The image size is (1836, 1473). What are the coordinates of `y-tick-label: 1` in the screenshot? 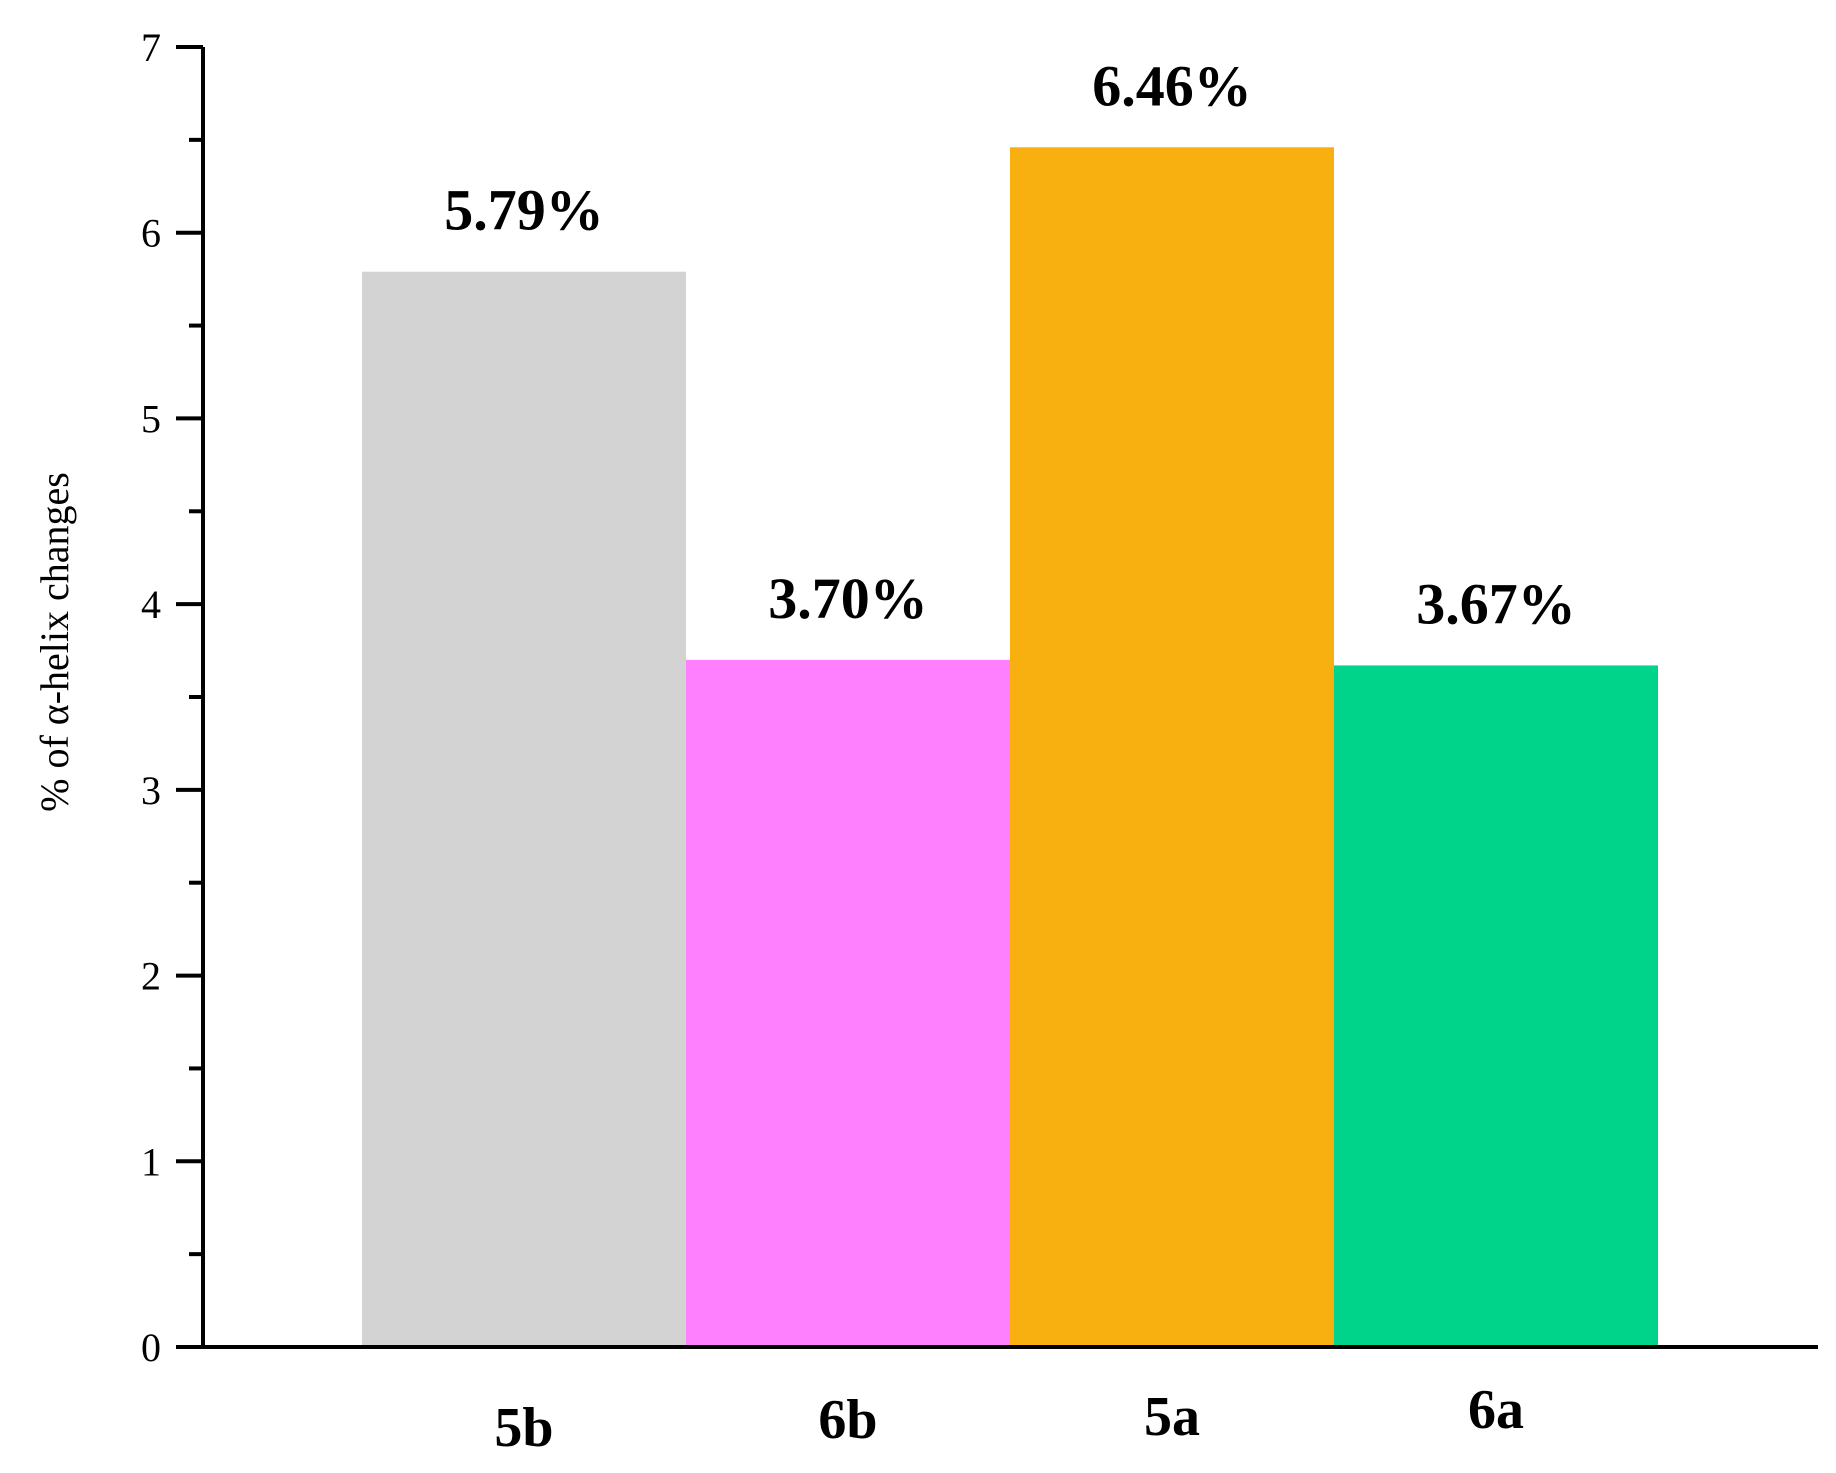 It's located at (151, 1161).